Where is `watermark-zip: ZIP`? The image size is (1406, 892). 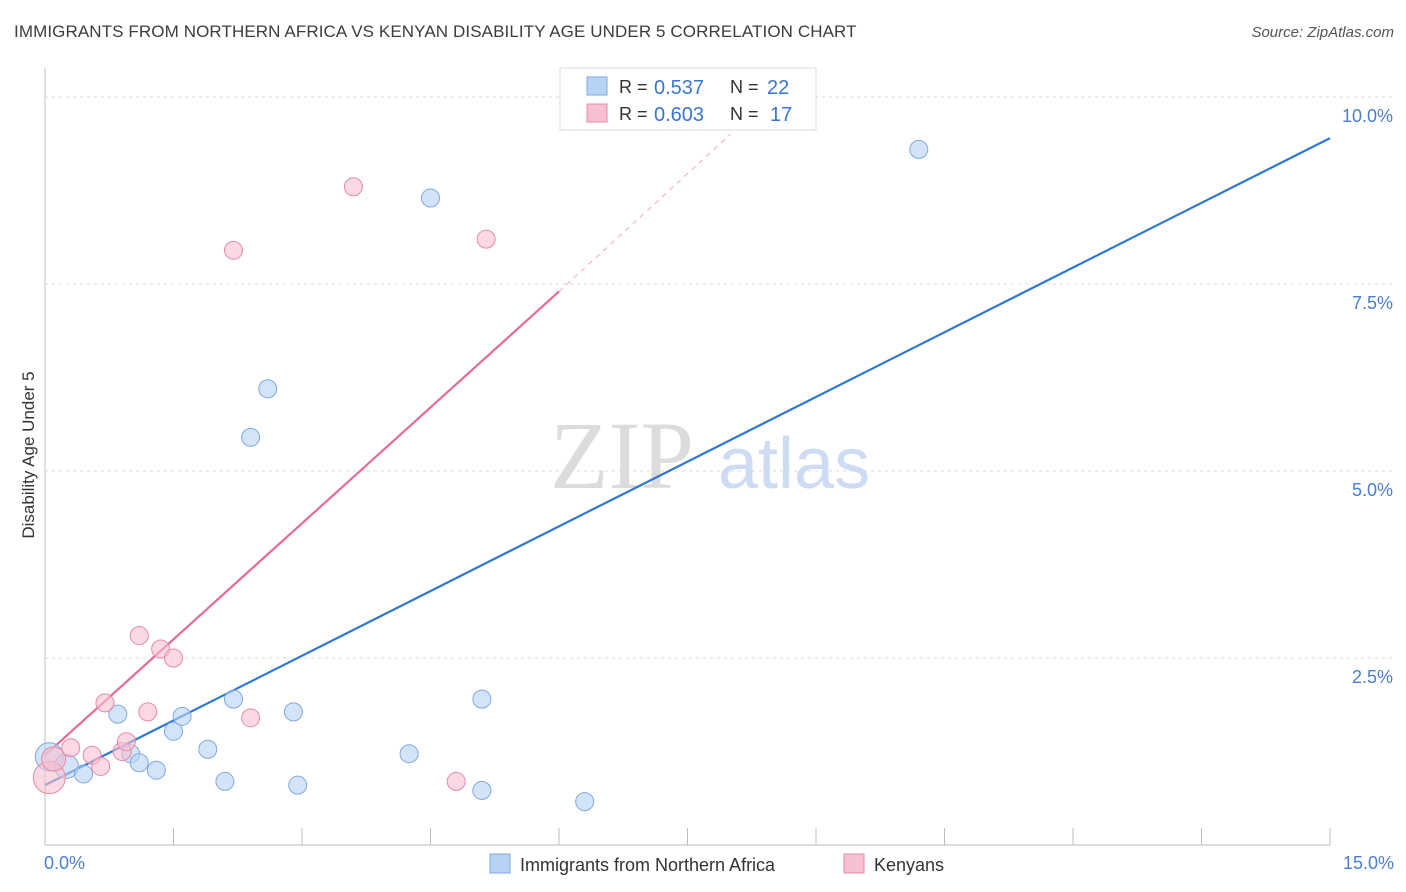
watermark-zip: ZIP is located at coordinates (622, 455).